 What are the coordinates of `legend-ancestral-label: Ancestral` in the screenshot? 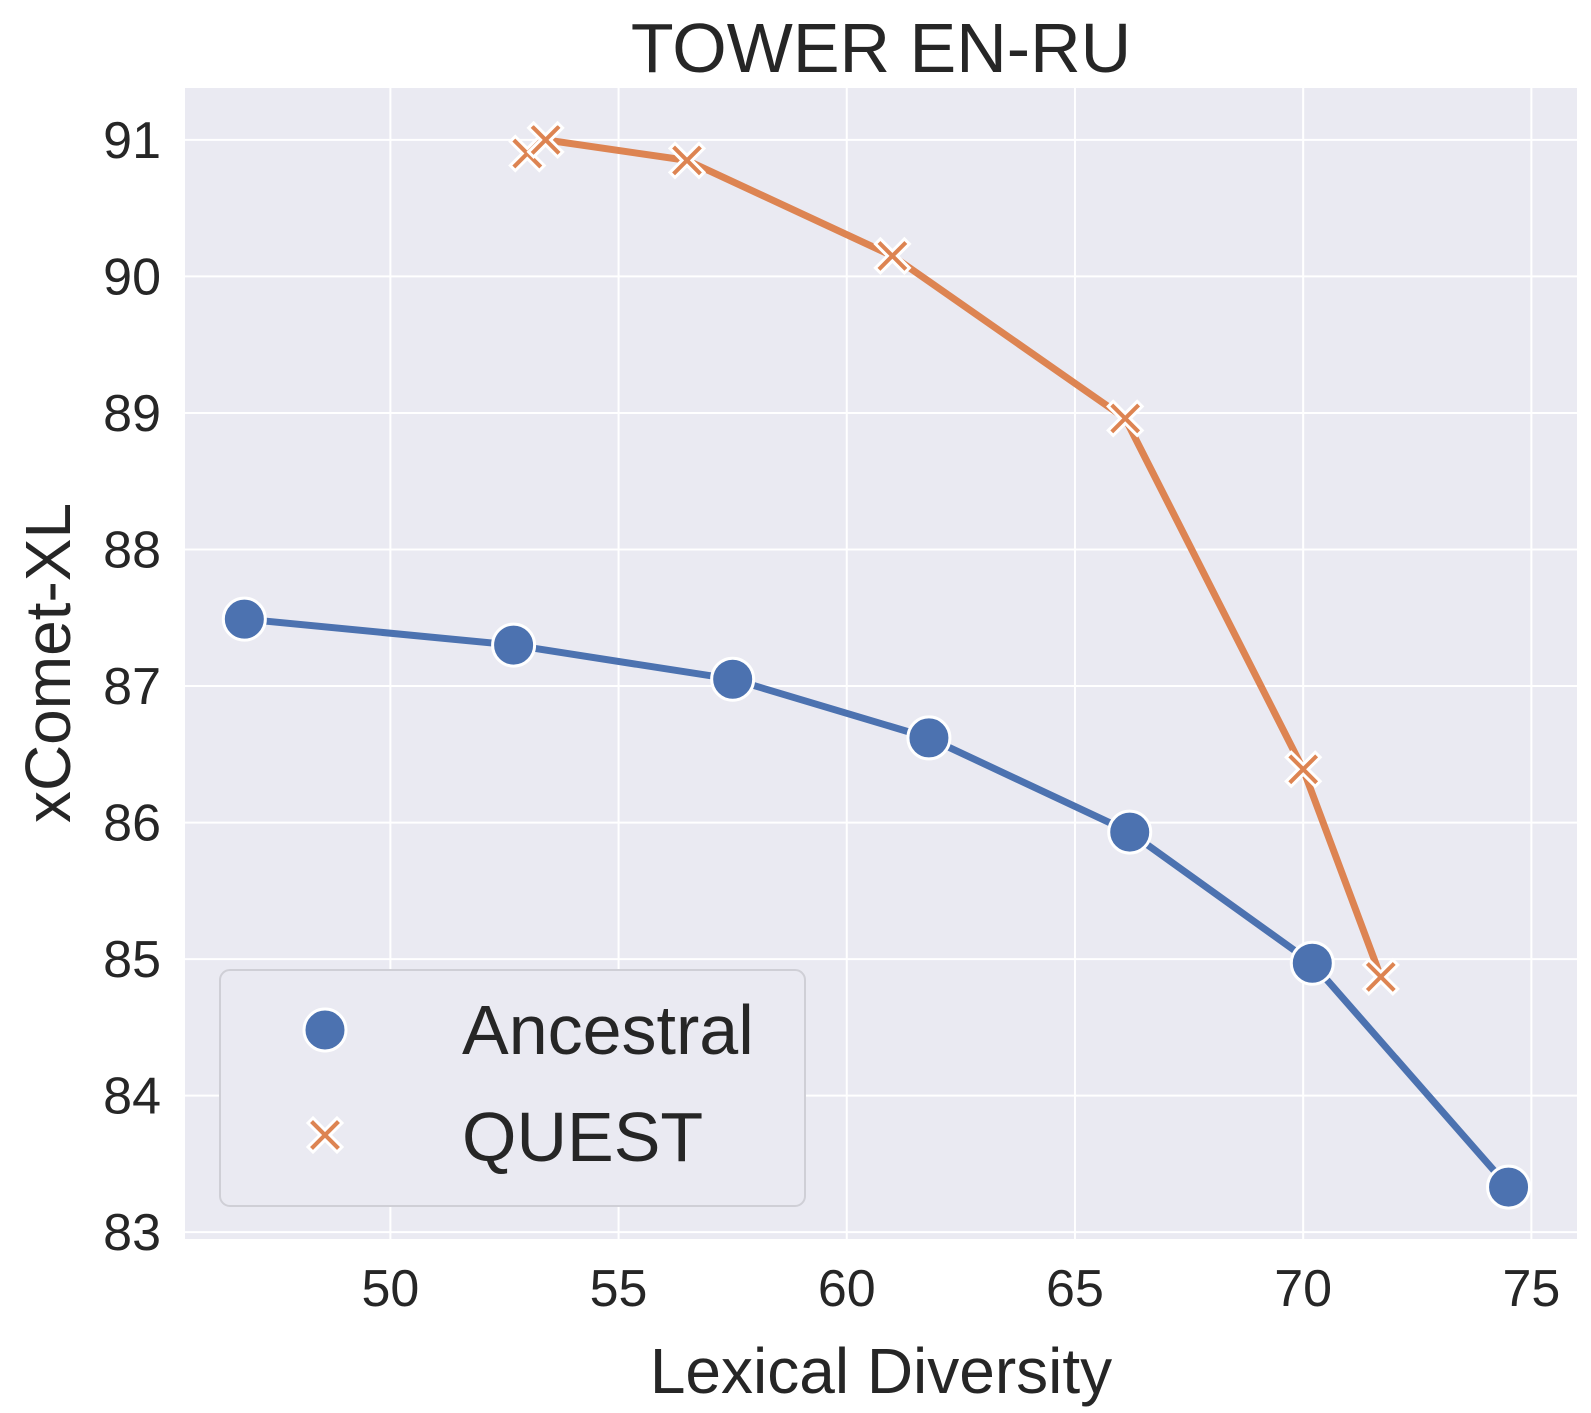 It's located at (608, 1030).